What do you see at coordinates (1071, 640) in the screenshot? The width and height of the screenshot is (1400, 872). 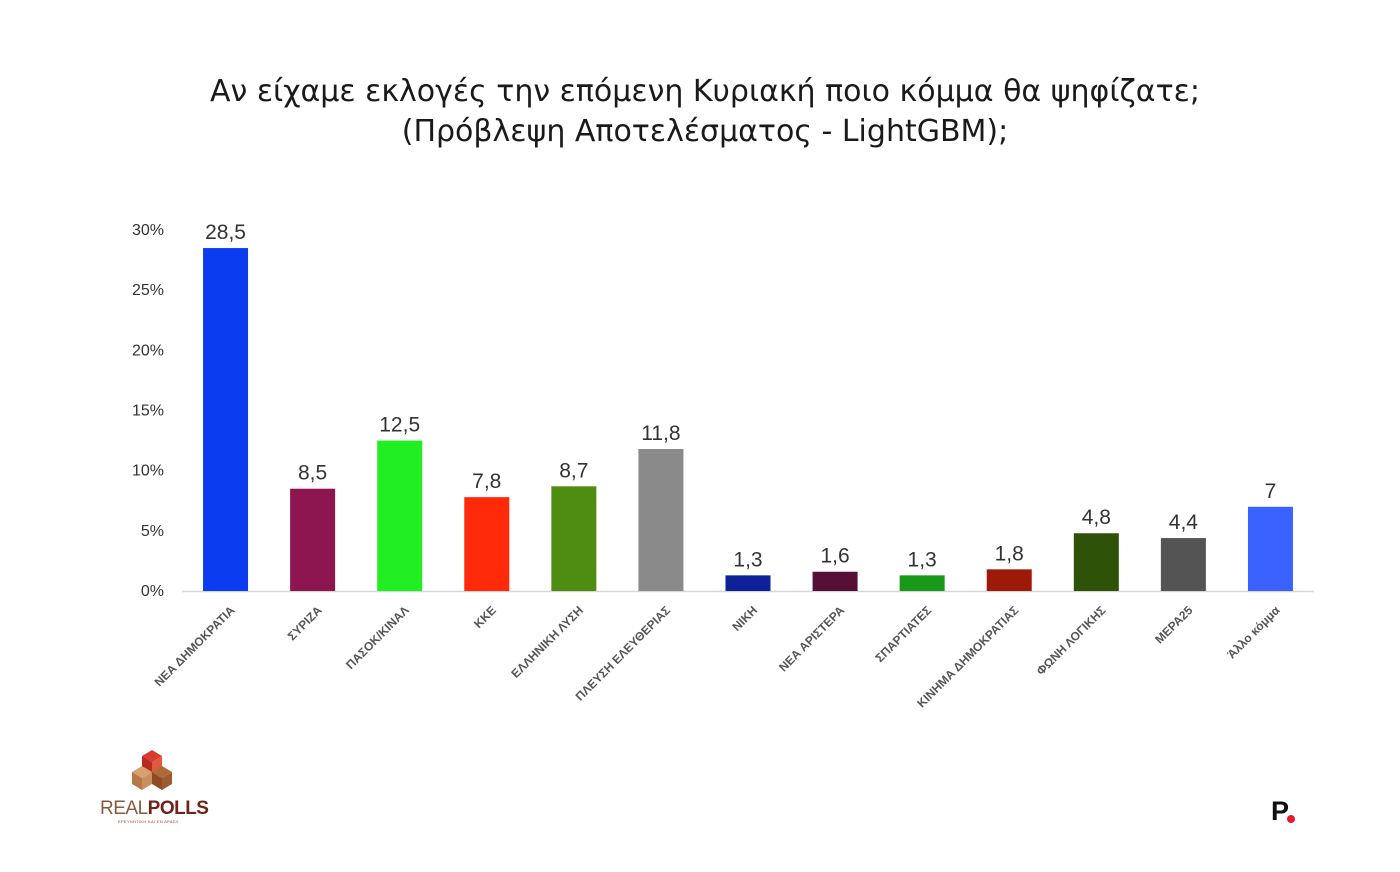 I see `x-tick-label: ΦΩΝΗ ΛΟΓΙΚΗΣ` at bounding box center [1071, 640].